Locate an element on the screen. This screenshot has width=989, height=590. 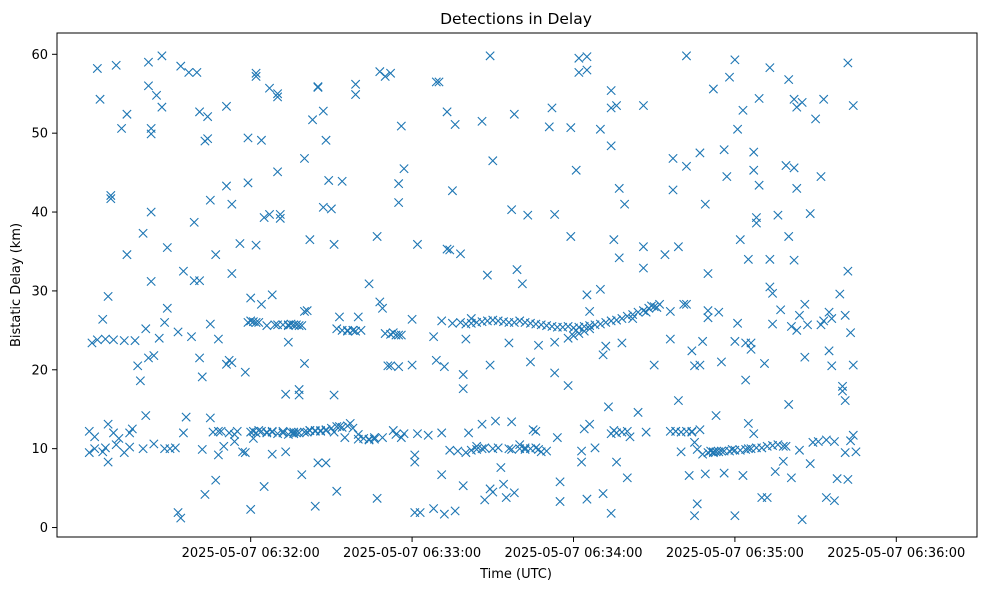
y-tick-label: 60 is located at coordinates (39, 55).